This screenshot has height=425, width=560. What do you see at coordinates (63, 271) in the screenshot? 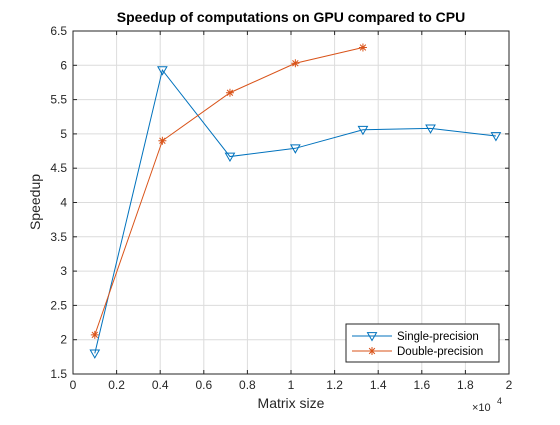
I see `y-tick-label: 3` at bounding box center [63, 271].